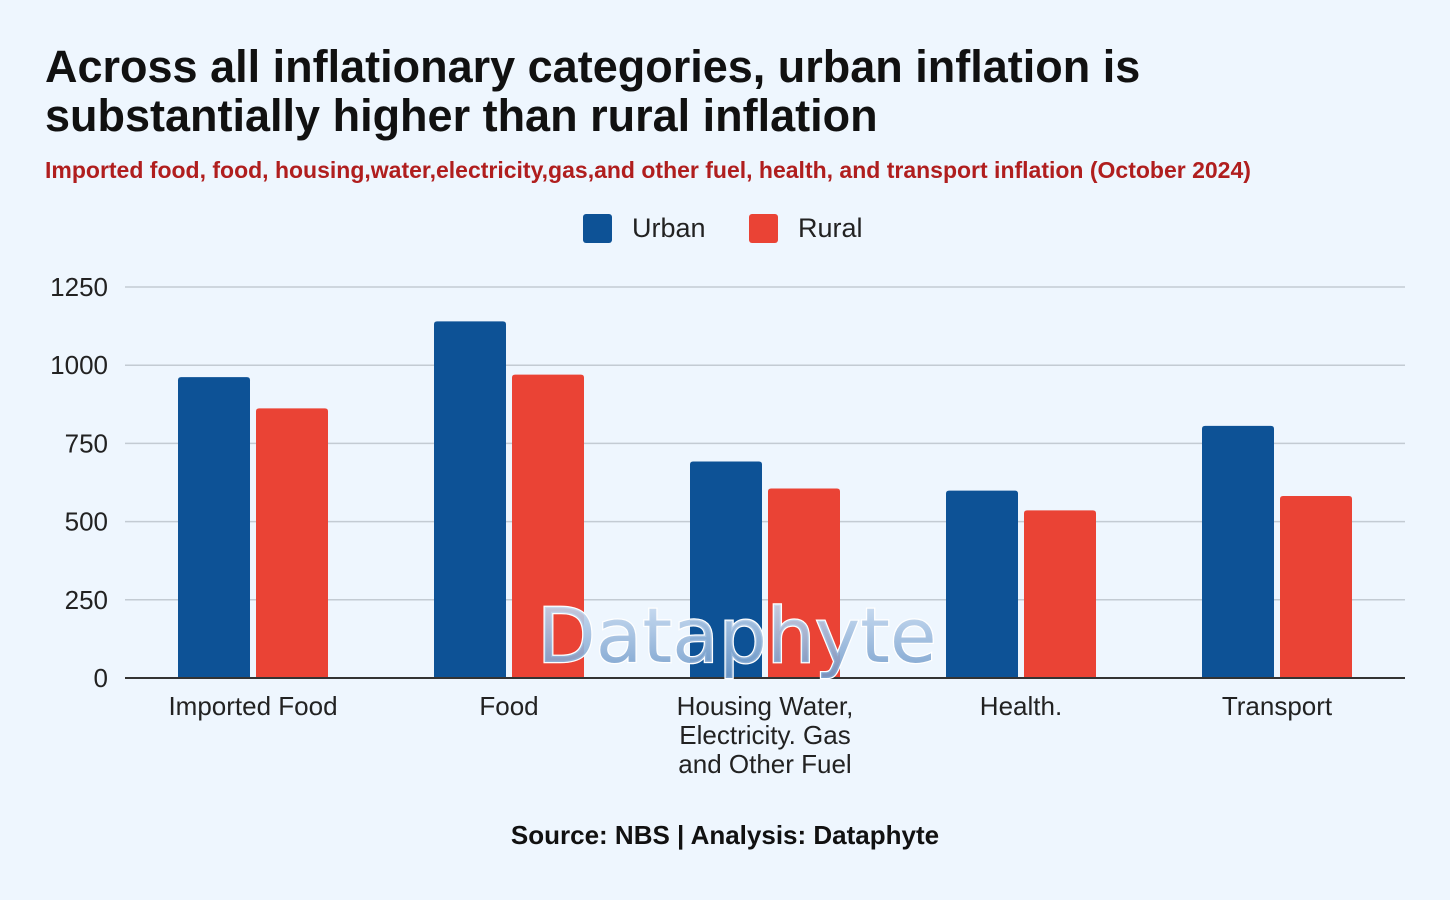 This screenshot has width=1450, height=900. I want to click on y-axis: 0 250 500 750 1000 1250, so click(79, 482).